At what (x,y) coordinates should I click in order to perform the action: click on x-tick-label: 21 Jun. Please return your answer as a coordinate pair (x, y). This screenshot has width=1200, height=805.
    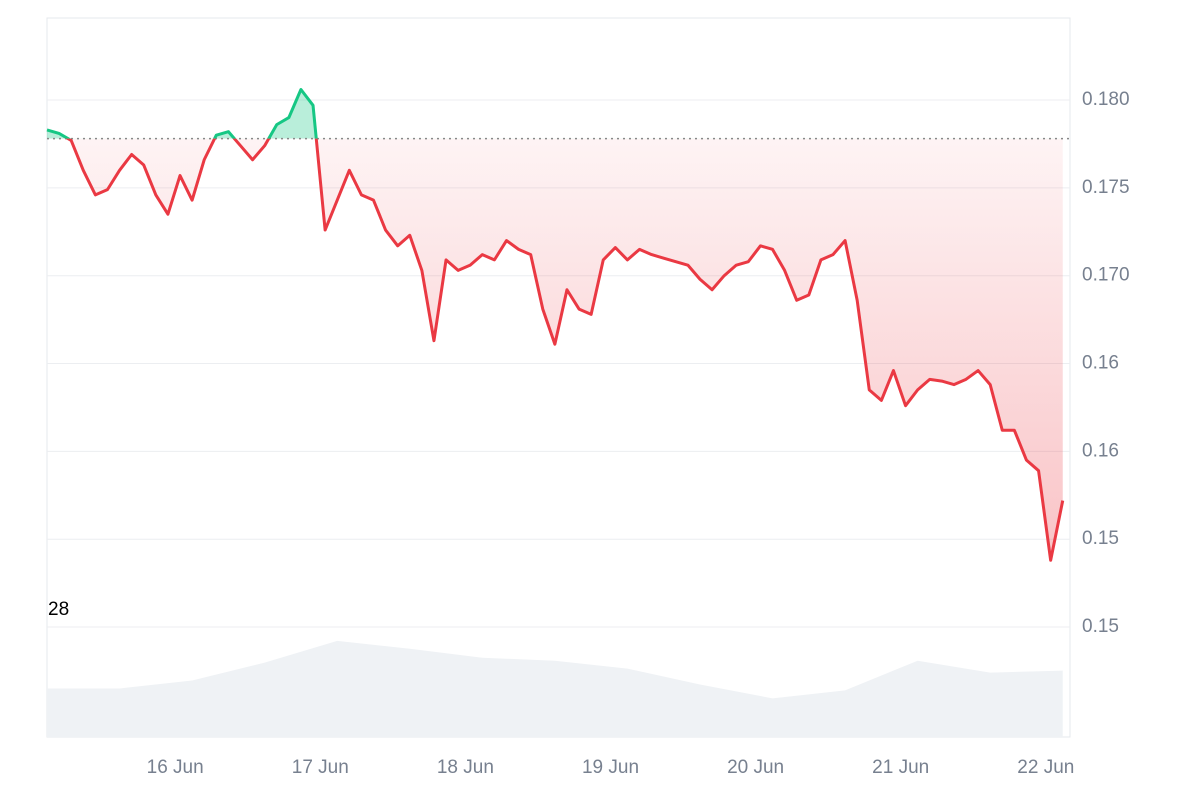
    Looking at the image, I should click on (900, 767).